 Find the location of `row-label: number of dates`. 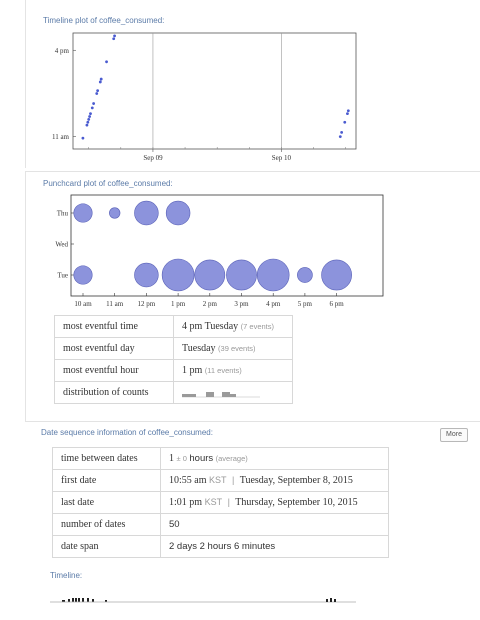

row-label: number of dates is located at coordinates (106, 524).